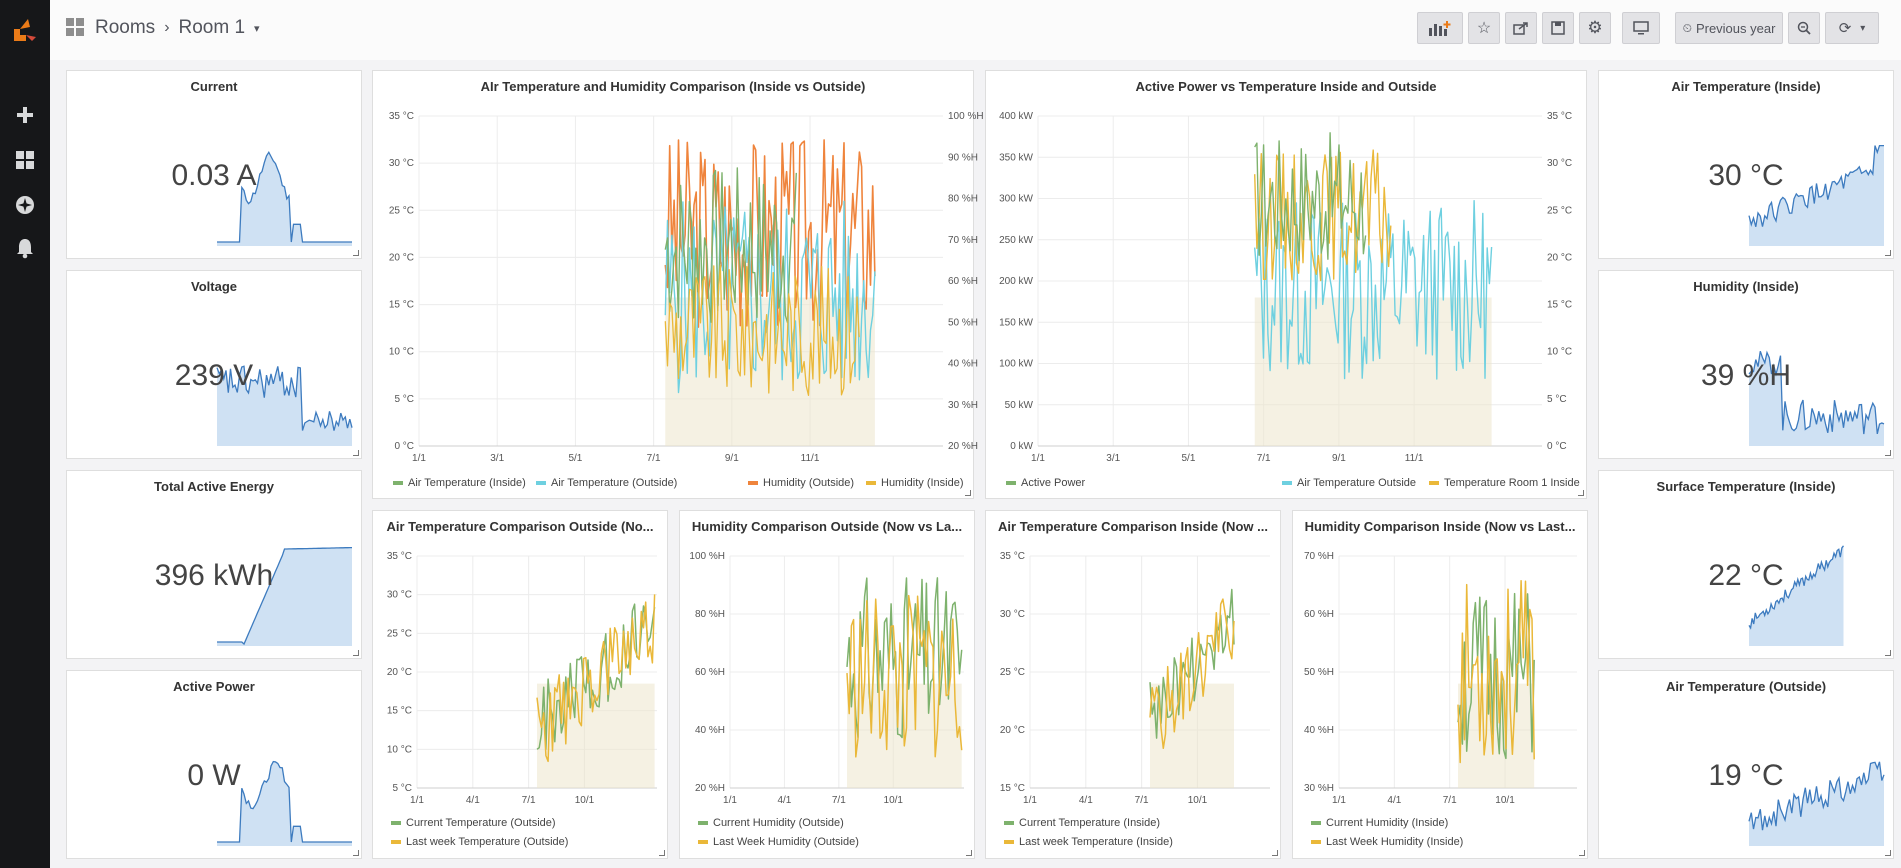 The height and width of the screenshot is (868, 1901). Describe the element at coordinates (1558, 28) in the screenshot. I see `save-button` at that location.